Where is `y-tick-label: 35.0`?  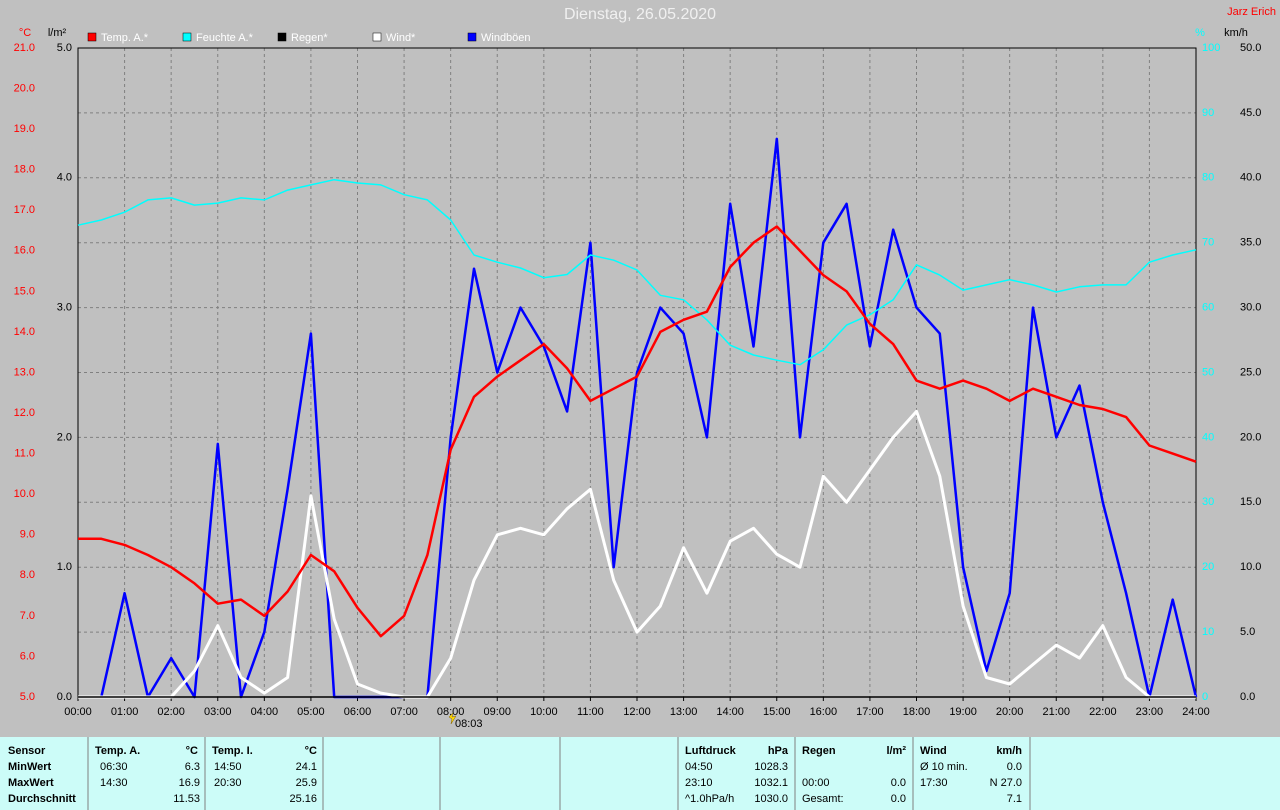
y-tick-label: 35.0 is located at coordinates (1250, 243).